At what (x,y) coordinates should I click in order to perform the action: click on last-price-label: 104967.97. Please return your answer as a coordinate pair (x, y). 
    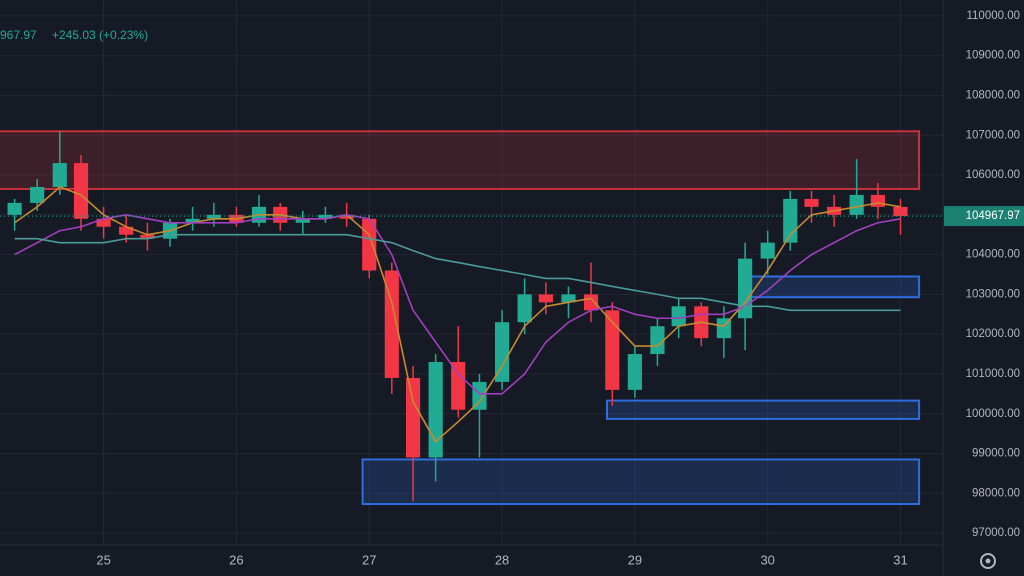
    Looking at the image, I should click on (993, 216).